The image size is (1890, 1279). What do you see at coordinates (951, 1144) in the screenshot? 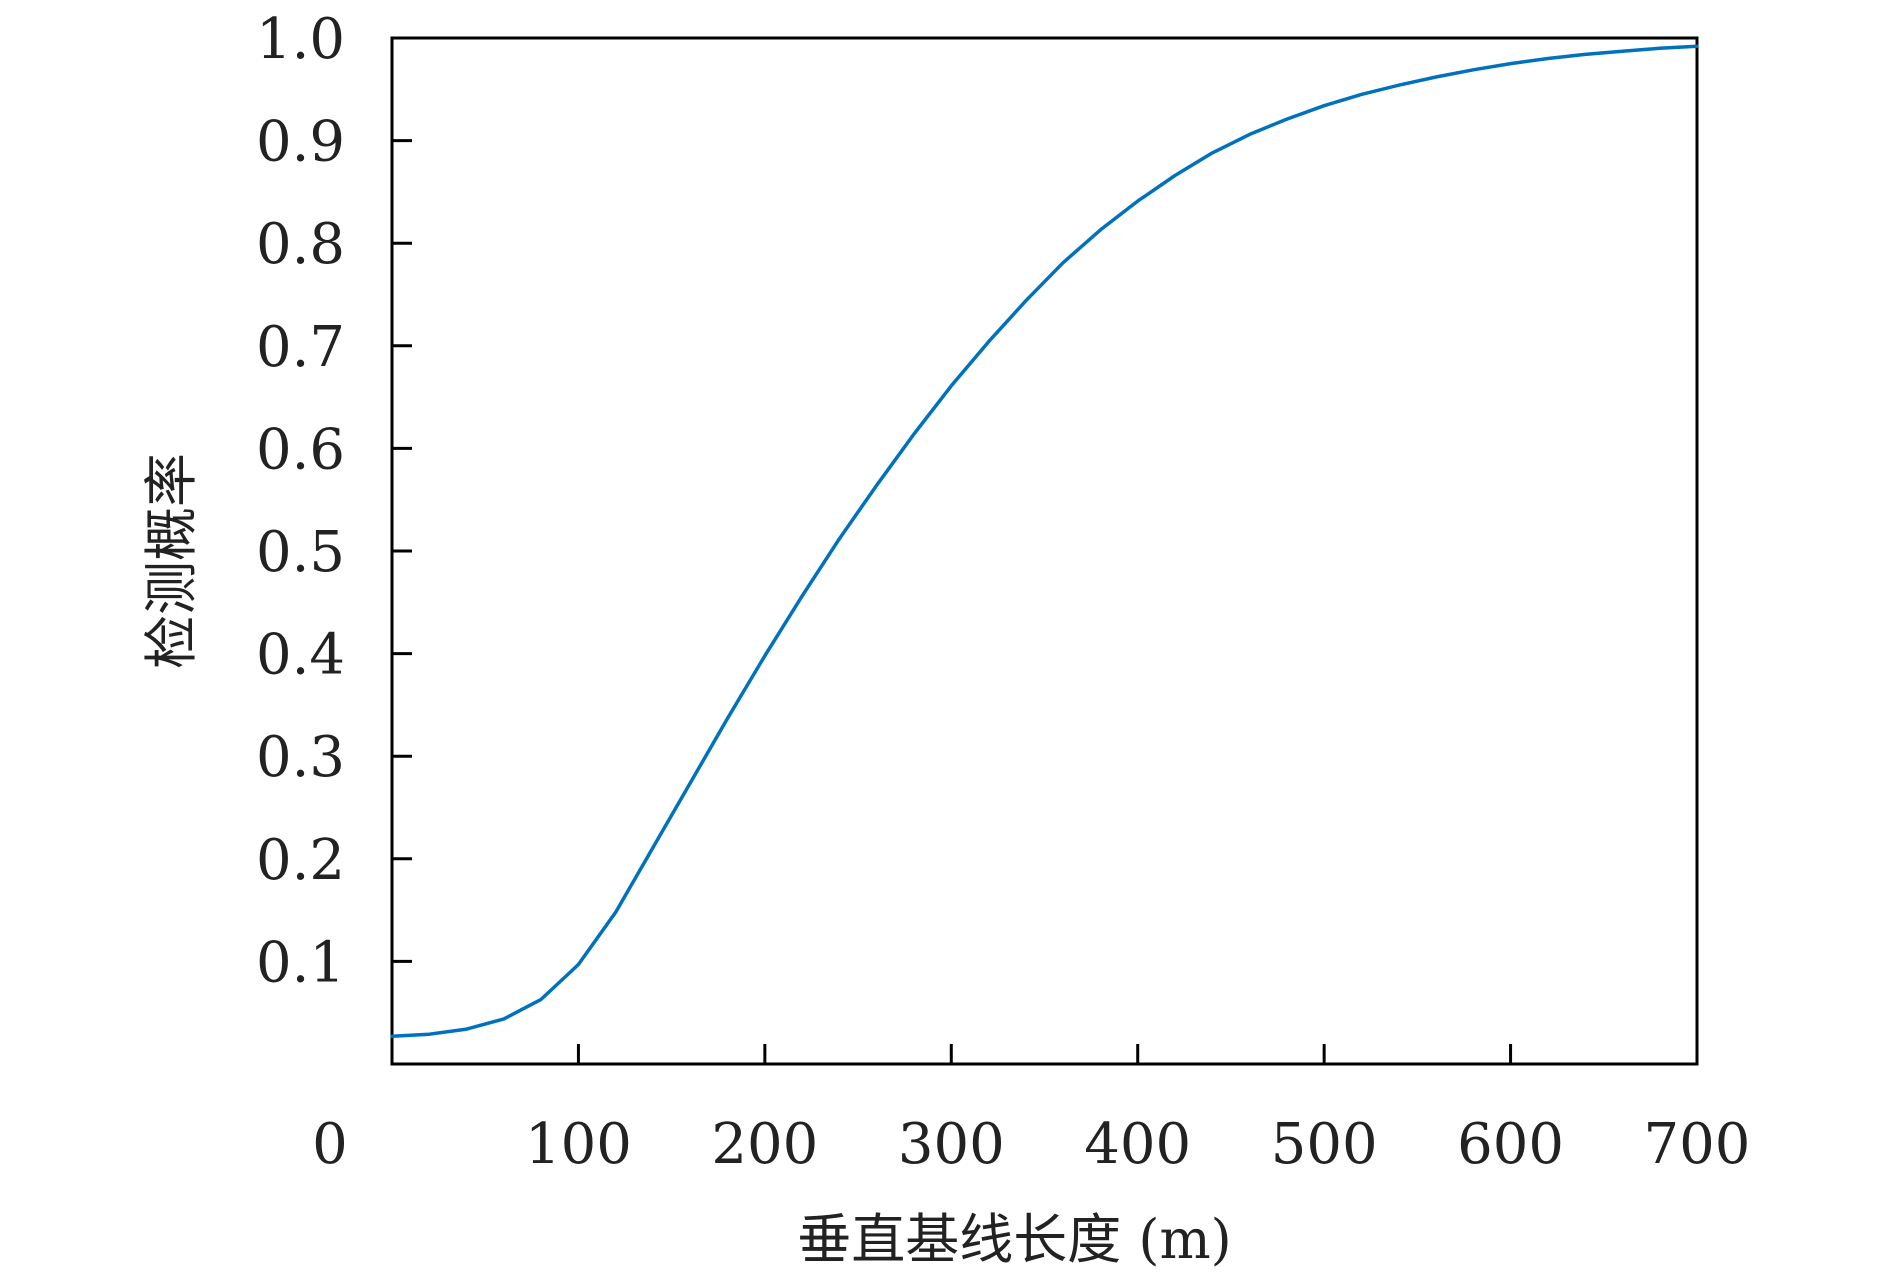
I see `x-tick-label: 300` at bounding box center [951, 1144].